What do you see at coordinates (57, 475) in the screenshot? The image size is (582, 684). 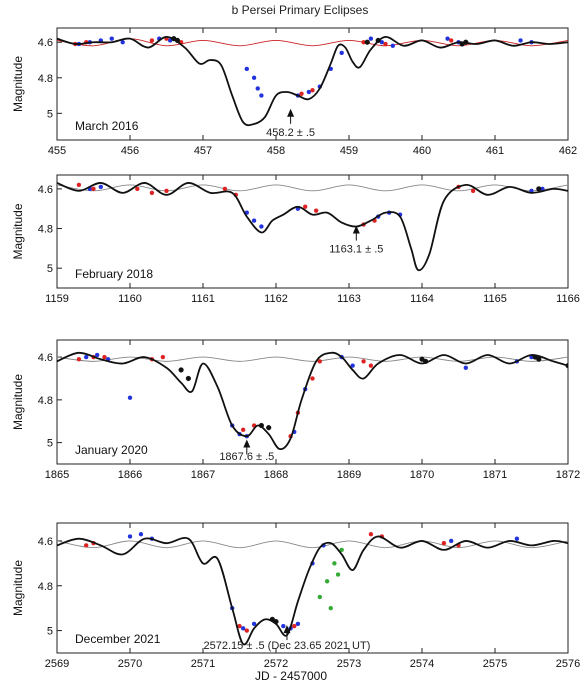 I see `x-tick-label: 1865` at bounding box center [57, 475].